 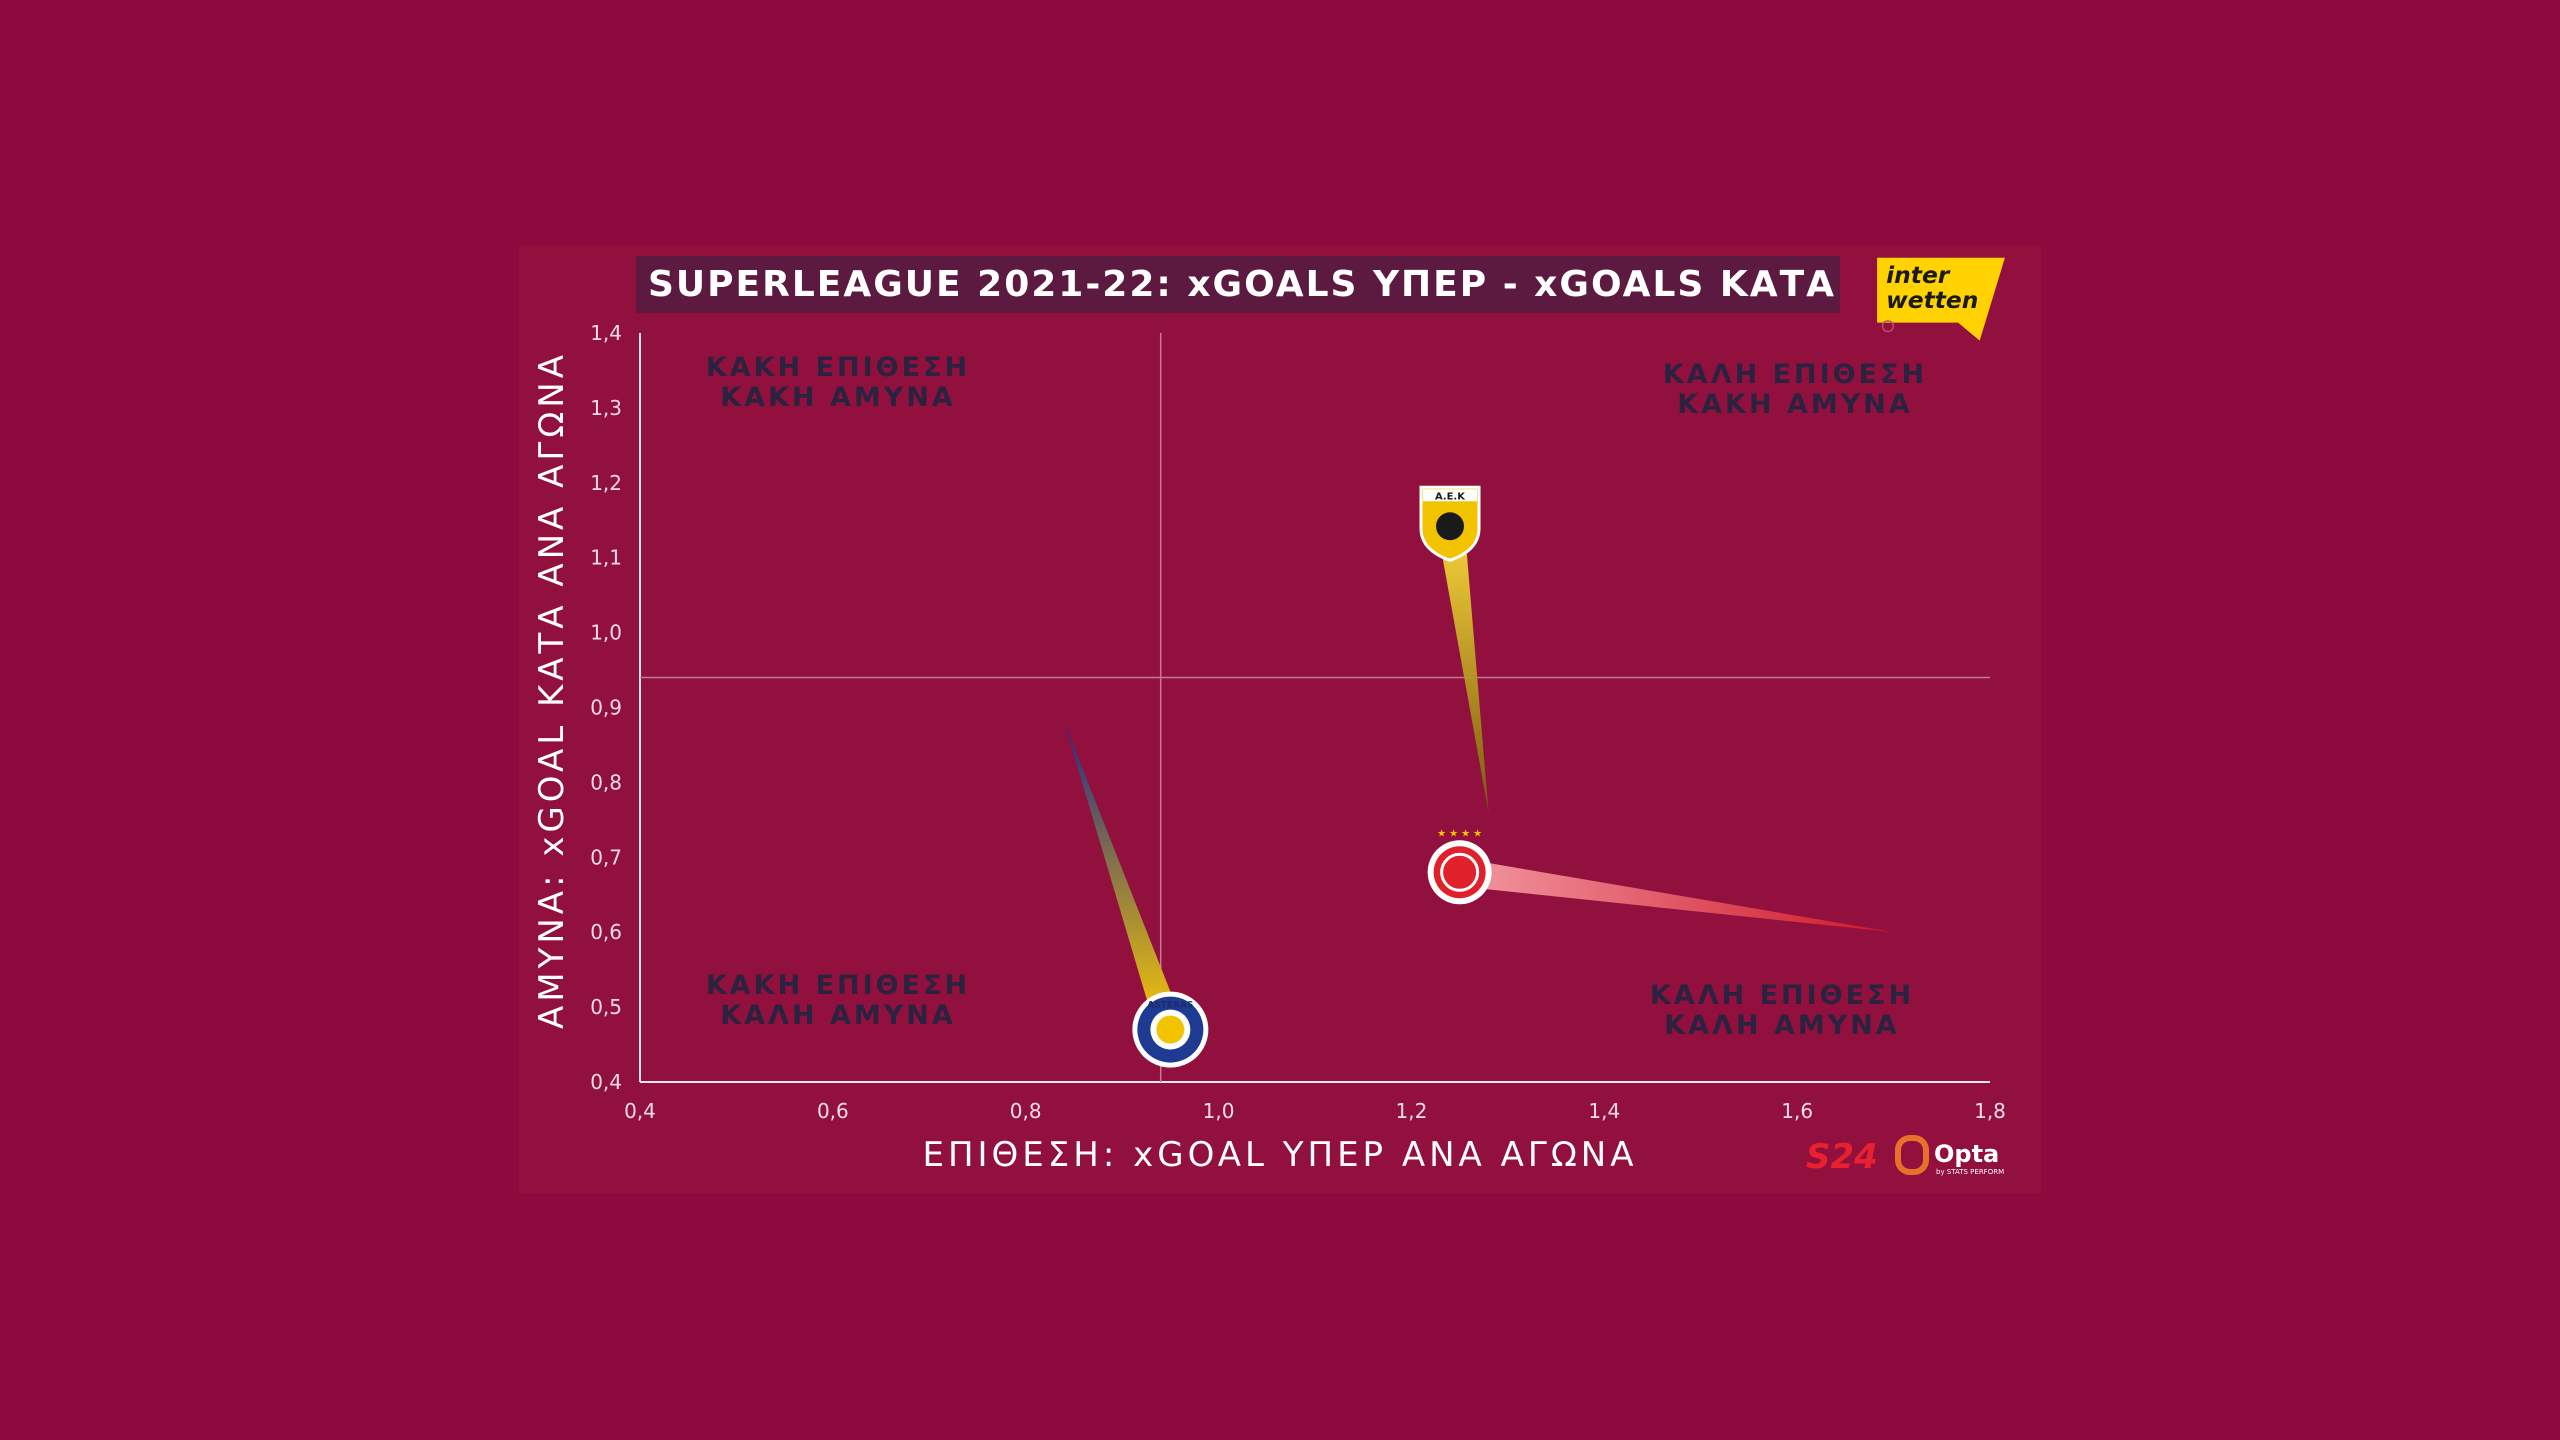 What do you see at coordinates (1412, 1111) in the screenshot?
I see `x-tick-label: 1,2` at bounding box center [1412, 1111].